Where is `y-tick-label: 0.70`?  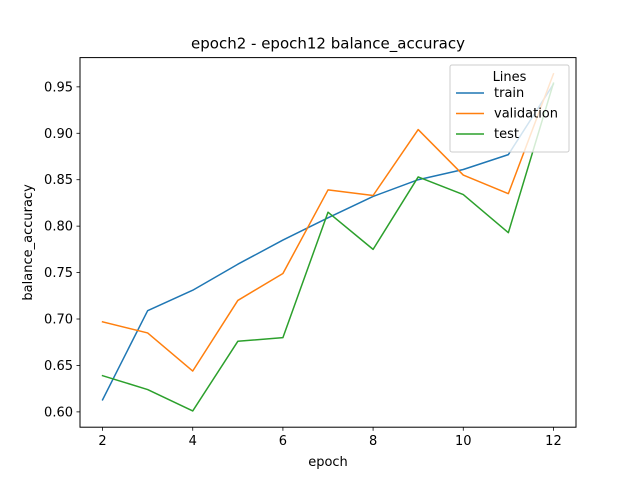 y-tick-label: 0.70 is located at coordinates (58, 320).